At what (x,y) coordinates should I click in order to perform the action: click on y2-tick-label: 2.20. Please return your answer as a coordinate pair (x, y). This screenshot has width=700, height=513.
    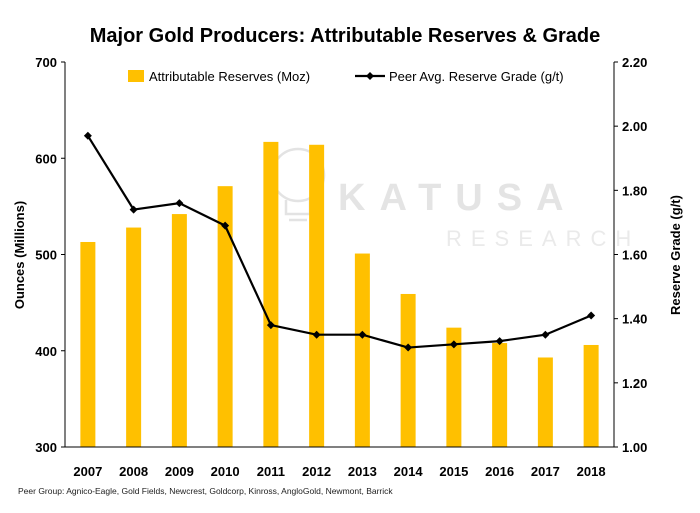
    Looking at the image, I should click on (634, 62).